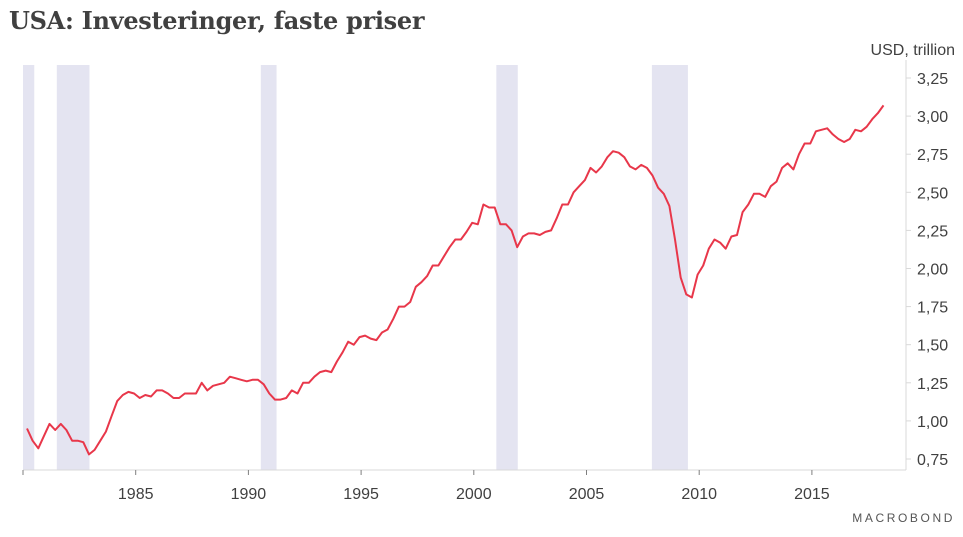 The width and height of the screenshot is (963, 537). What do you see at coordinates (249, 494) in the screenshot?
I see `x-tick-label: 1990` at bounding box center [249, 494].